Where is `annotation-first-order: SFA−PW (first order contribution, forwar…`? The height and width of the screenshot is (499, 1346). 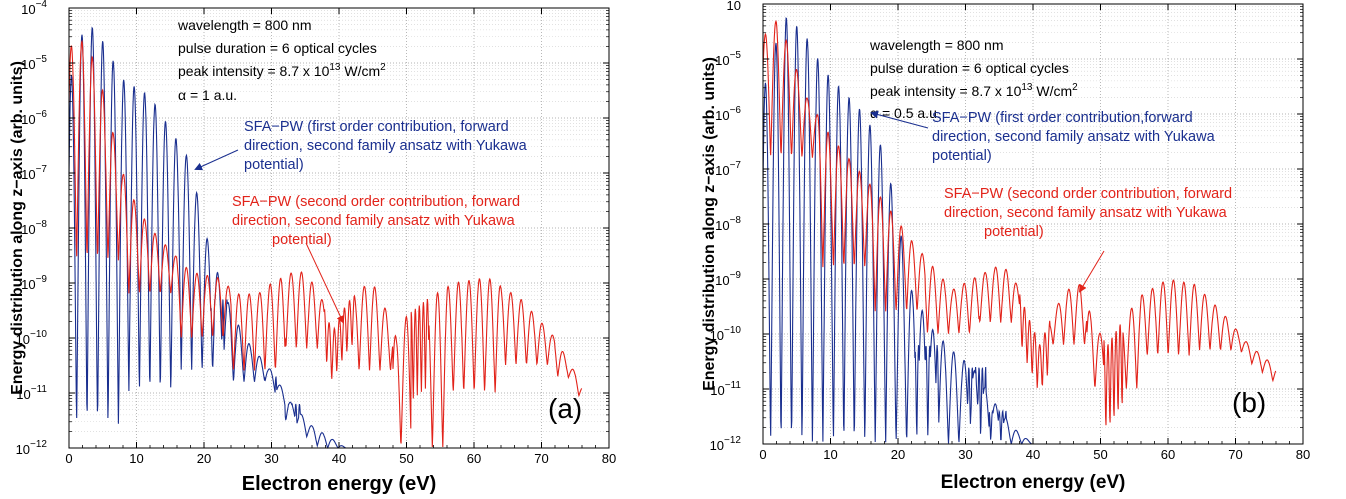
annotation-first-order: SFA−PW (first order contribution, forwar… is located at coordinates (361, 146).